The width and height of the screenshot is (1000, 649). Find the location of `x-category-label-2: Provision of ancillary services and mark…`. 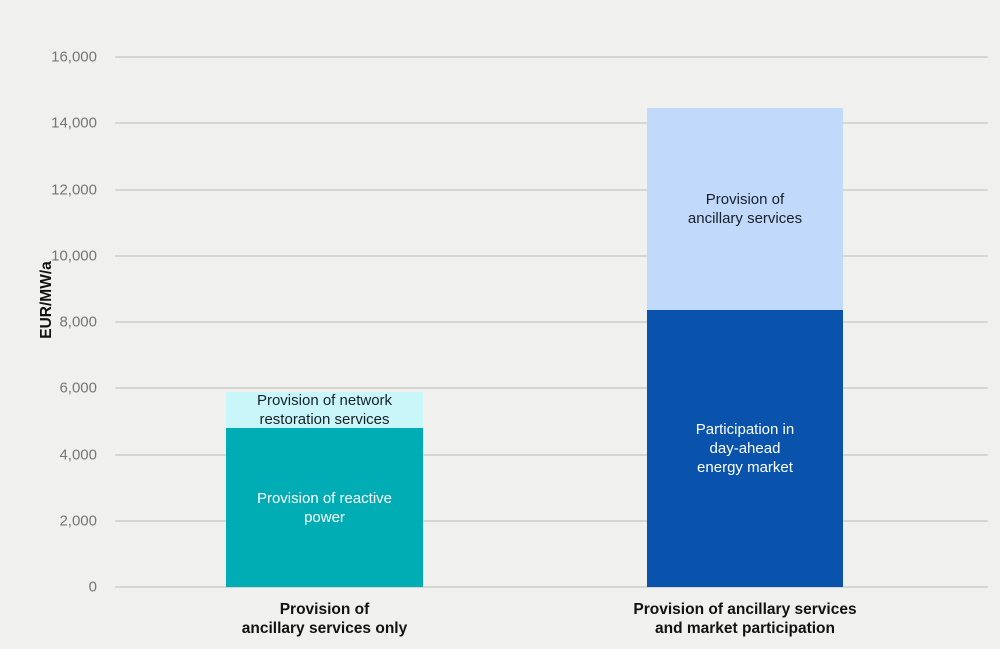

x-category-label-2: Provision of ancillary services and mark… is located at coordinates (745, 619).